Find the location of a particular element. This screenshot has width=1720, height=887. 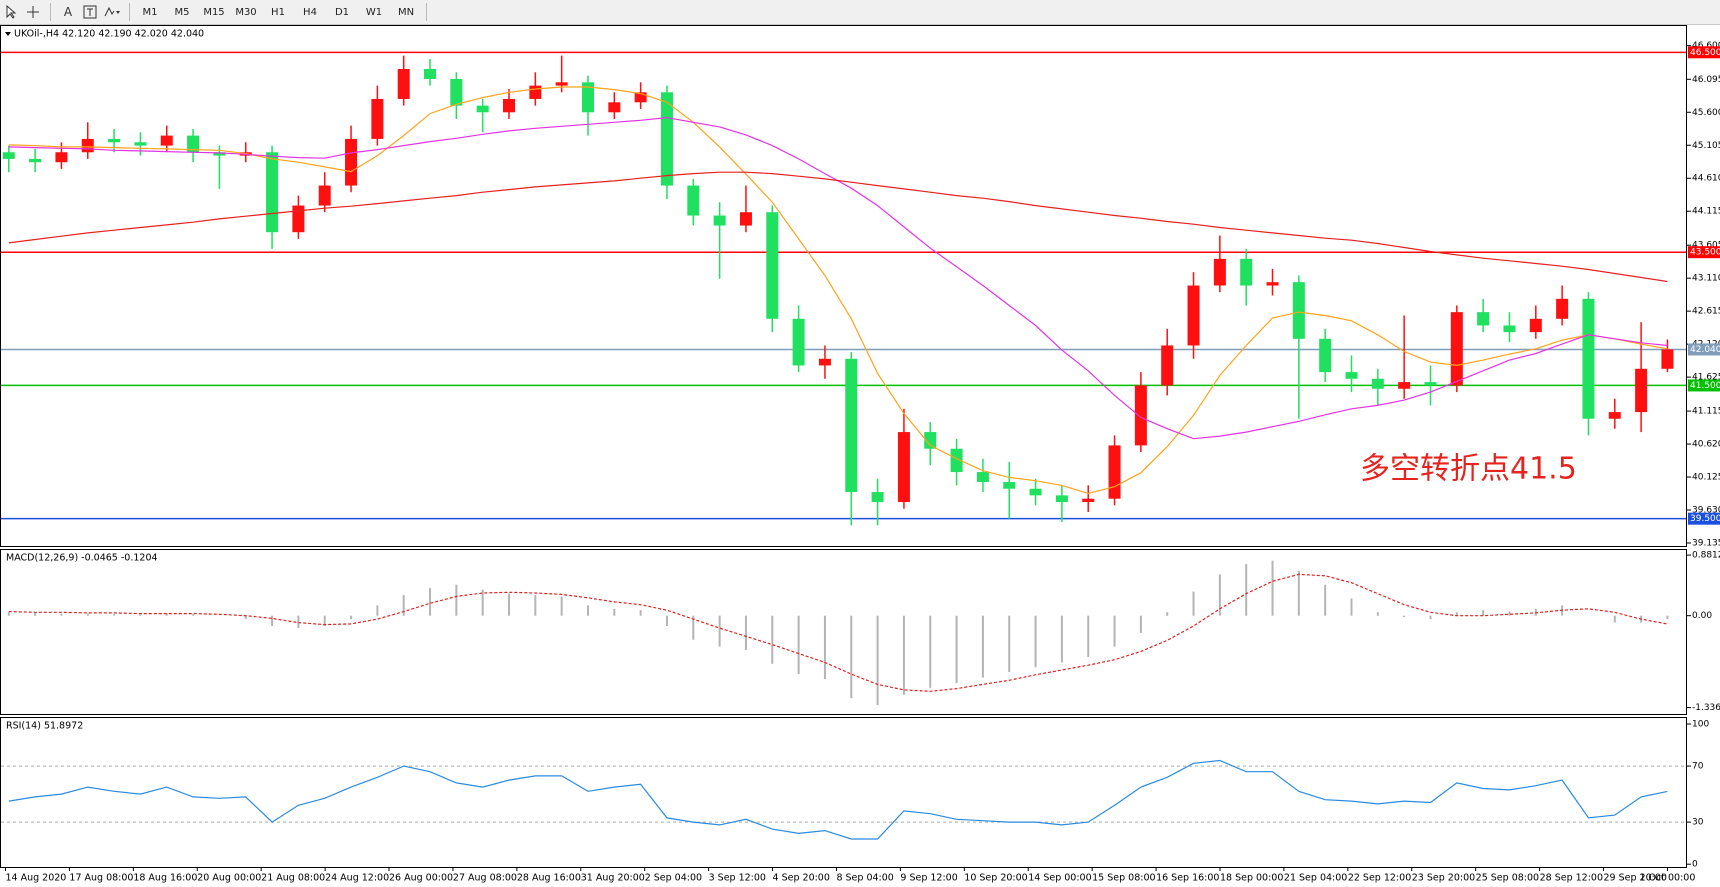

toolbar: A M1 M5 M15 M30 H1 H4 D1 W1 MN is located at coordinates (860, 12).